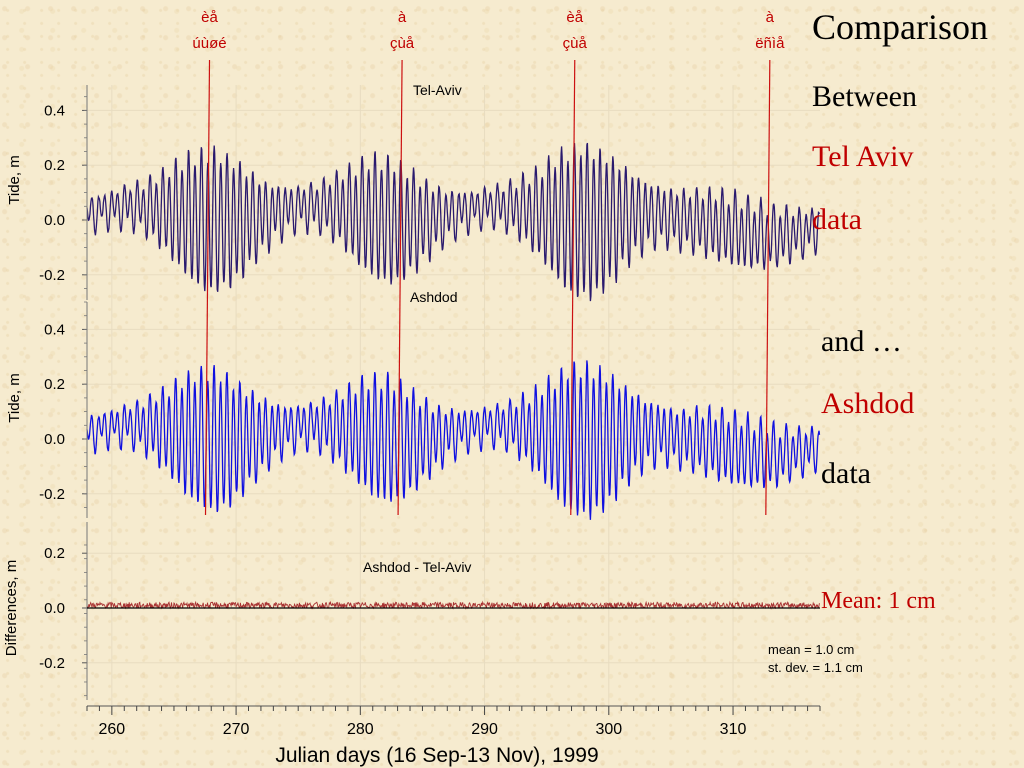 Image resolution: width=1024 pixels, height=768 pixels. I want to click on x-axis-label: Julian days (16 Sep-13 Nov), 1999, so click(436, 755).